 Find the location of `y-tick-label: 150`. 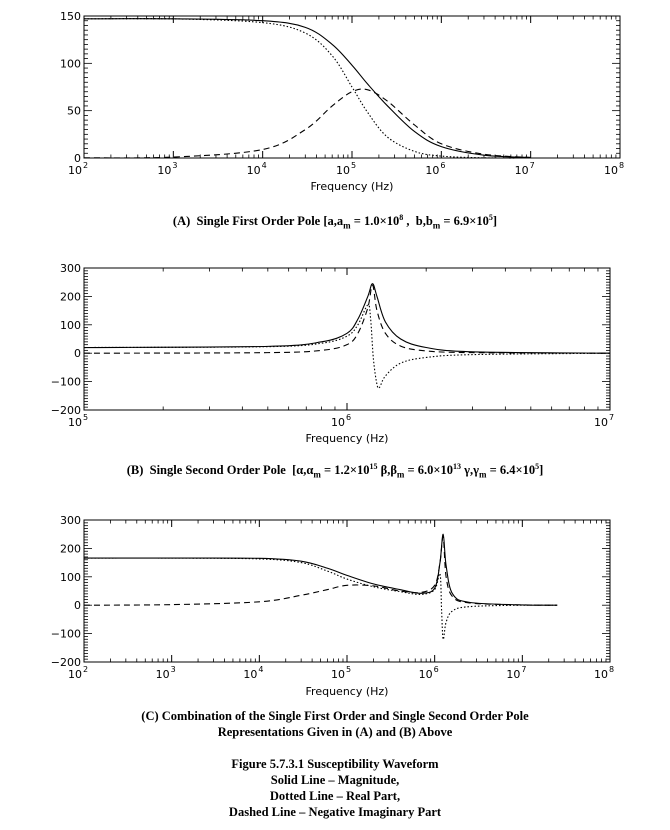

y-tick-label: 150 is located at coordinates (70, 16).